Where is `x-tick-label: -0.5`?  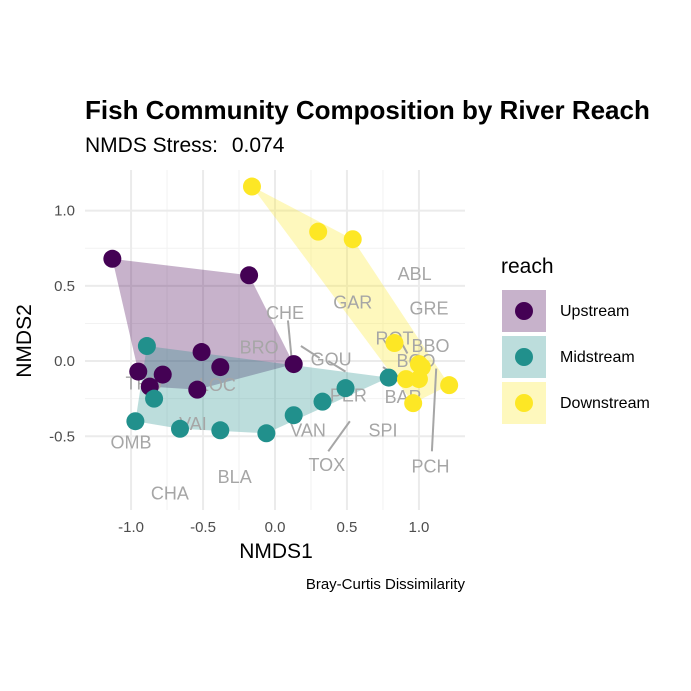
x-tick-label: -0.5 is located at coordinates (203, 527).